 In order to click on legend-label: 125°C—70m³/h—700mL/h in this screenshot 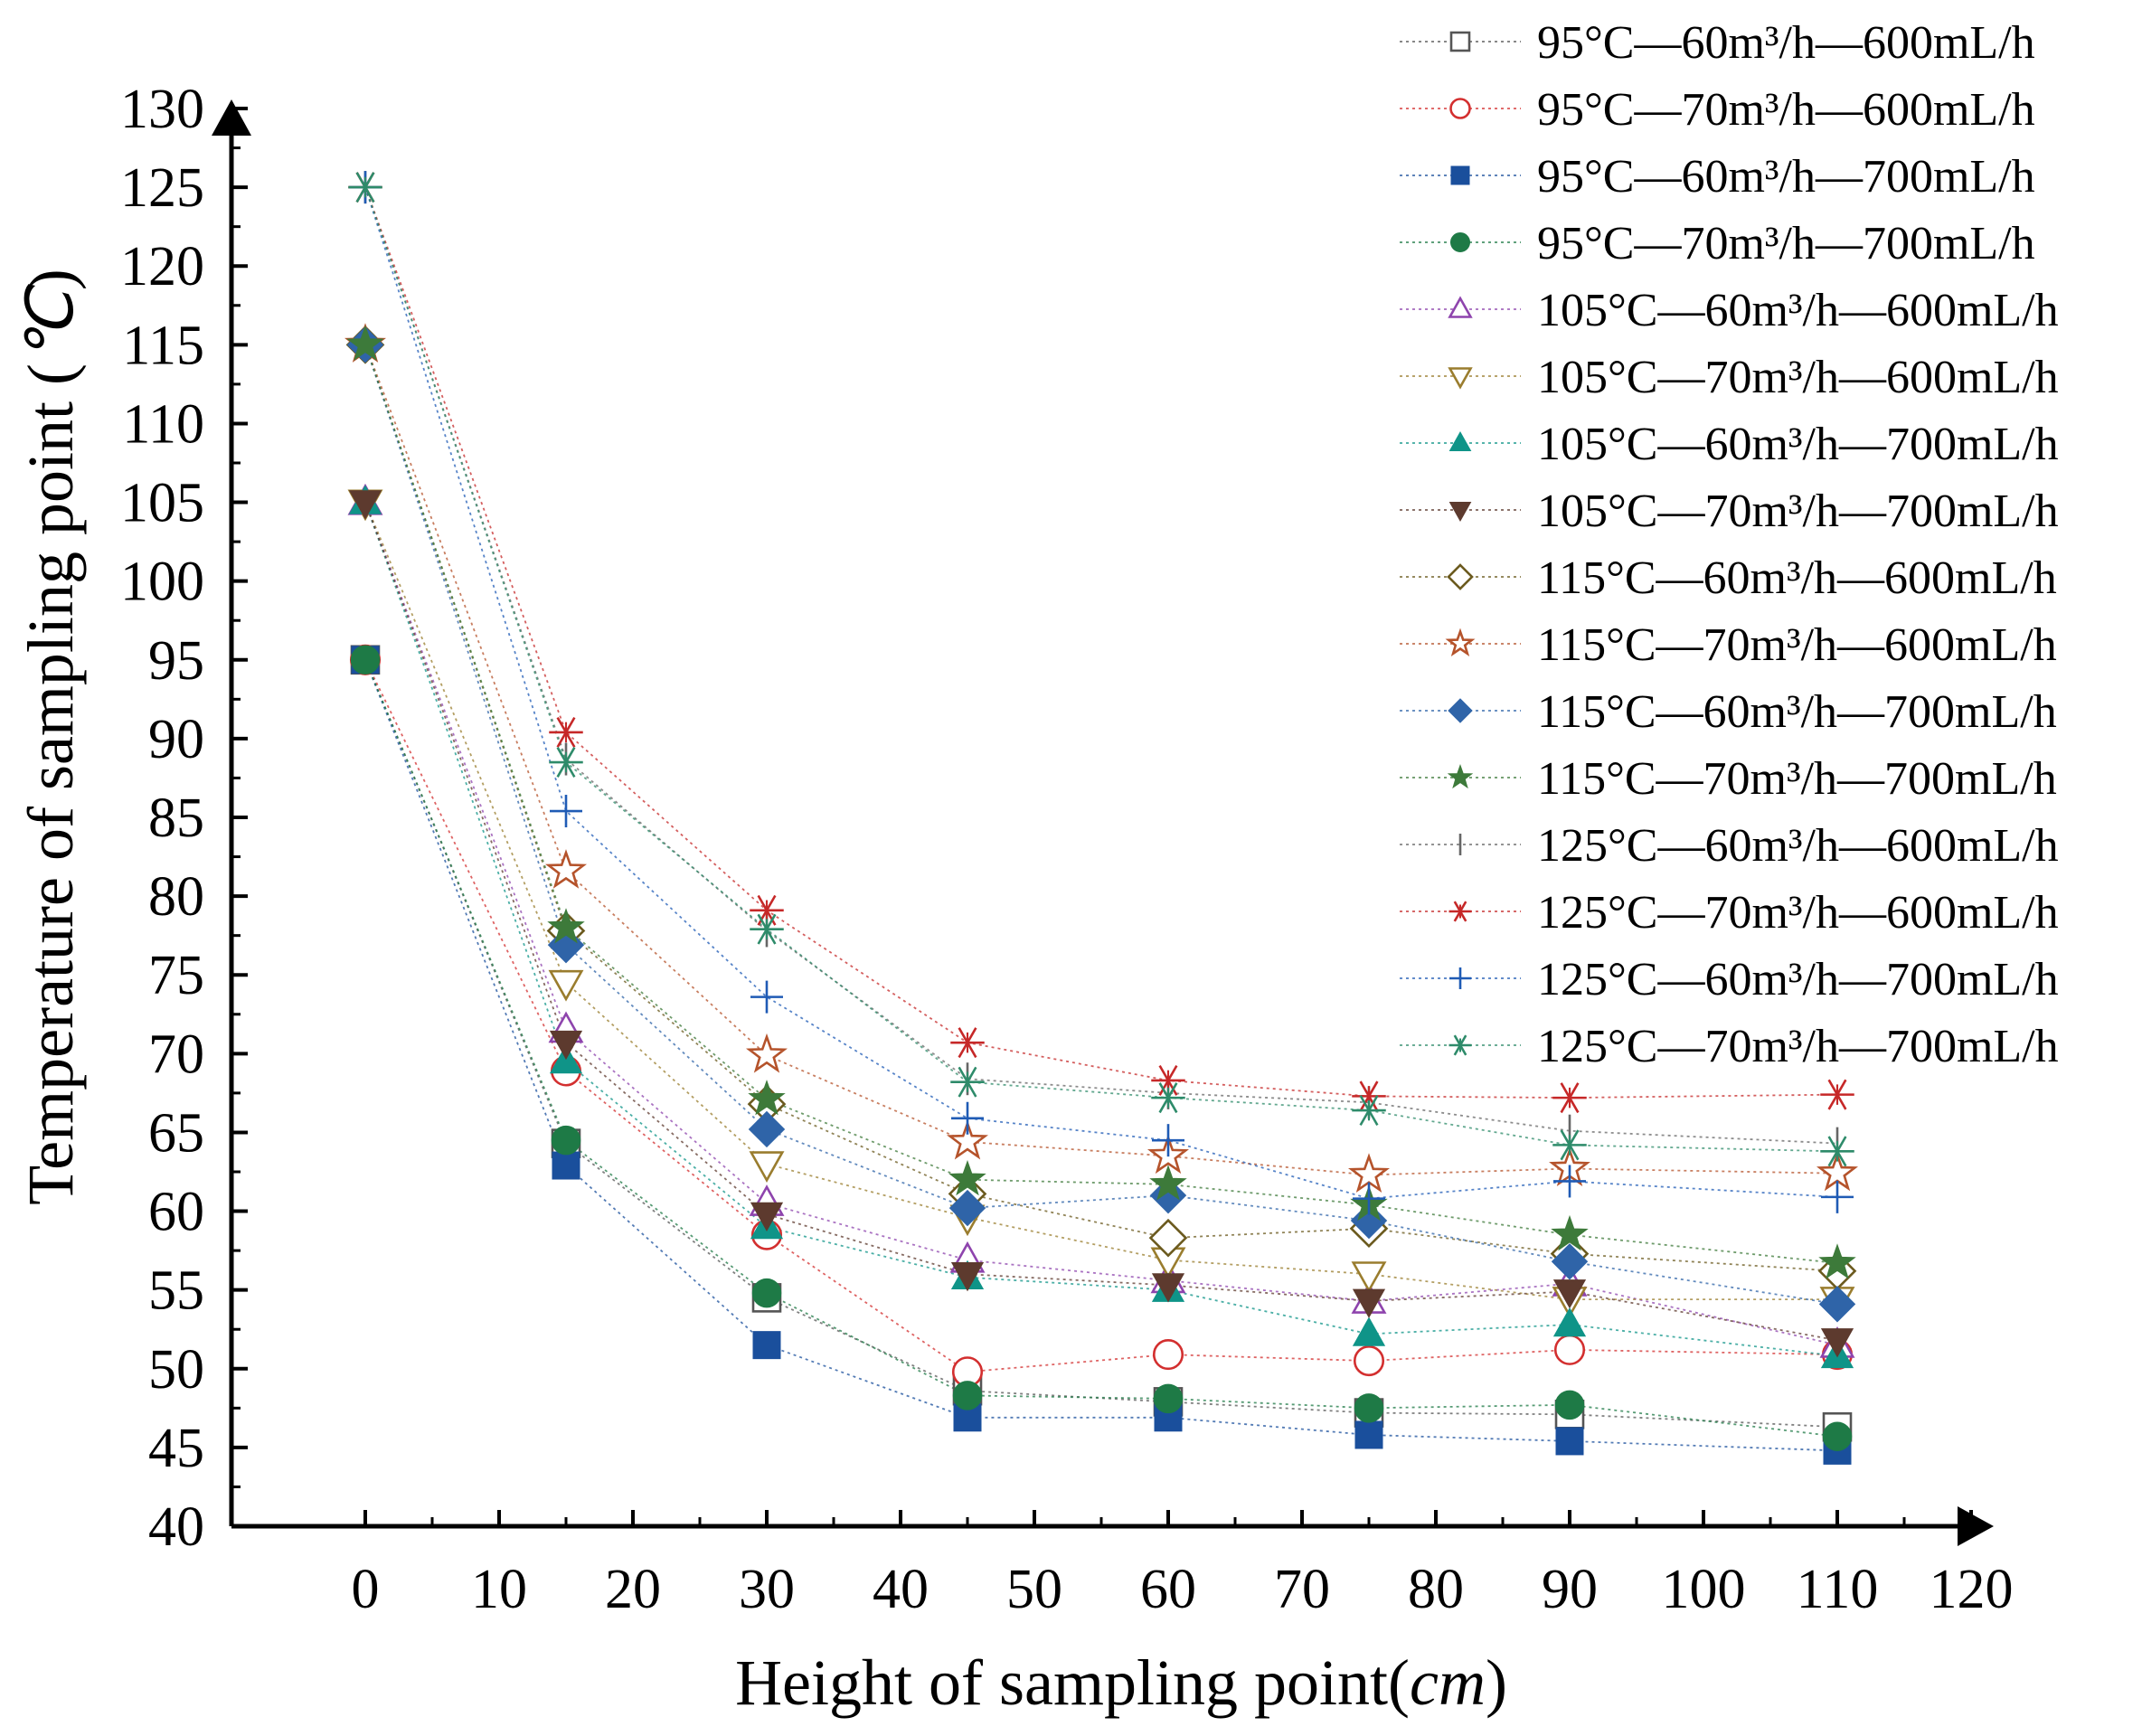, I will do `click(1798, 1046)`.